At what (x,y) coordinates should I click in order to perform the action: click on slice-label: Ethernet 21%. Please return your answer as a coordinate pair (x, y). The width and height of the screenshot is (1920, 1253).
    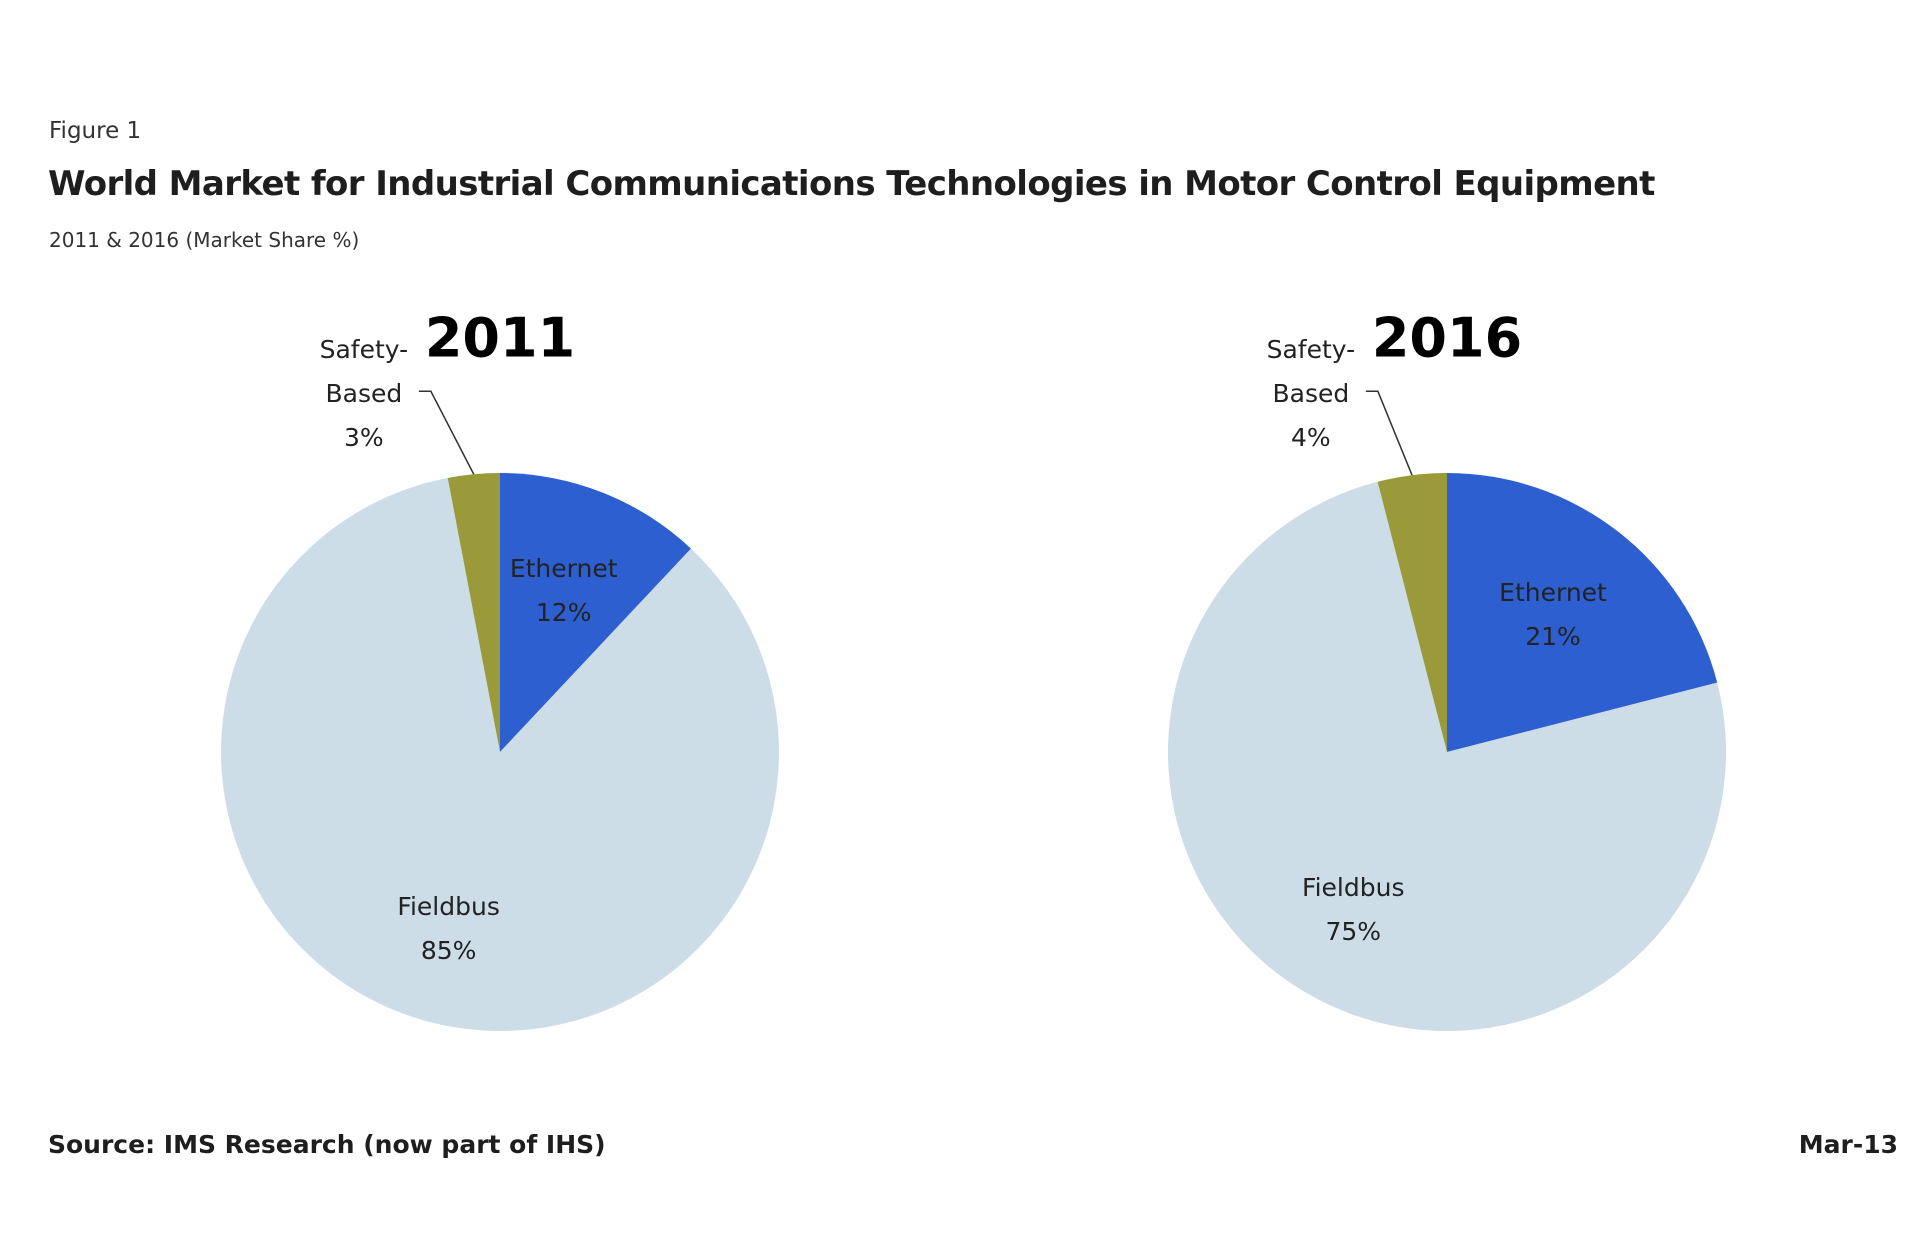
    Looking at the image, I should click on (1553, 615).